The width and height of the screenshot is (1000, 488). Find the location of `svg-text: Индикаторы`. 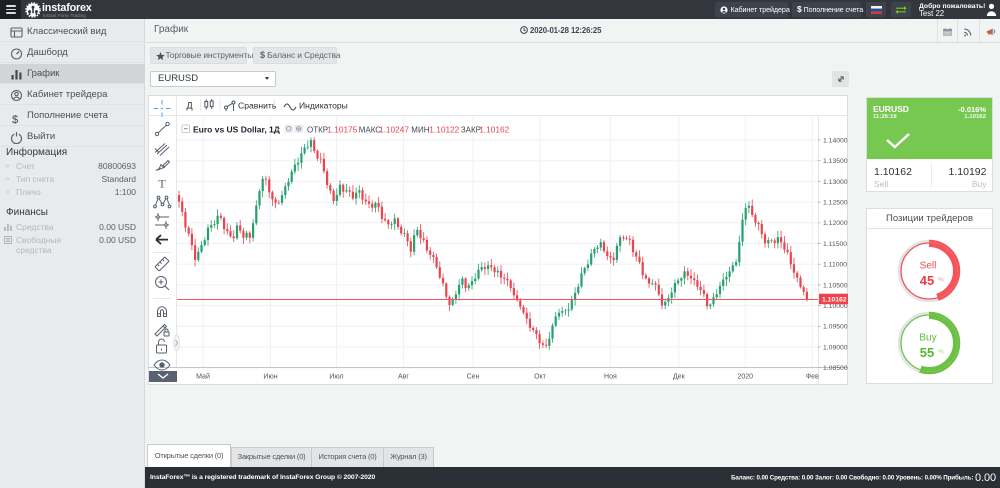

svg-text: Индикаторы is located at coordinates (323, 106).